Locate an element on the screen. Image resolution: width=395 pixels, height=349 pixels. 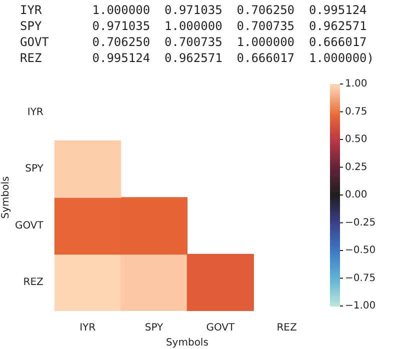
y-axis-title: Symbols is located at coordinates (6, 197).